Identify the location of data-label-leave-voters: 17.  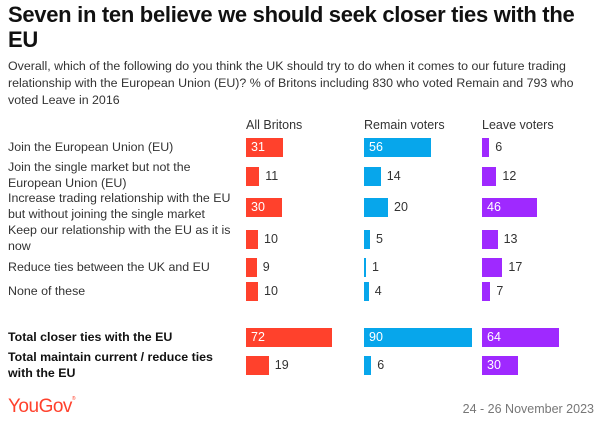
(515, 267).